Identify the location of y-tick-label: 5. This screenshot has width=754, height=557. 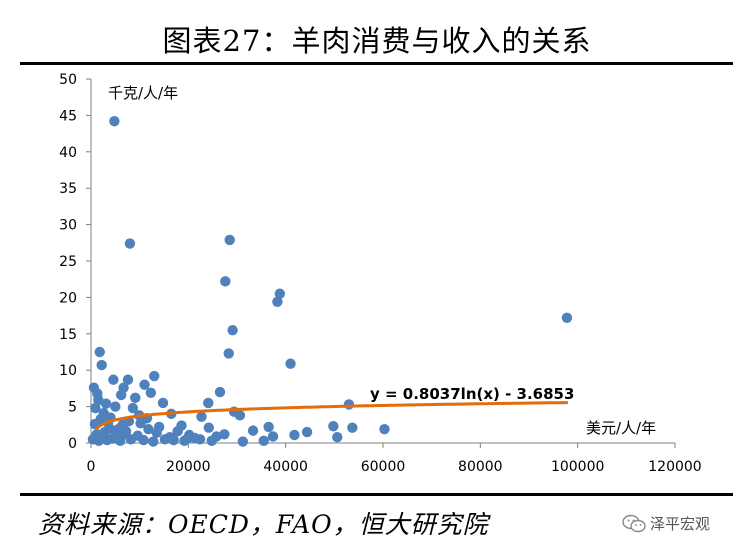
(72, 408).